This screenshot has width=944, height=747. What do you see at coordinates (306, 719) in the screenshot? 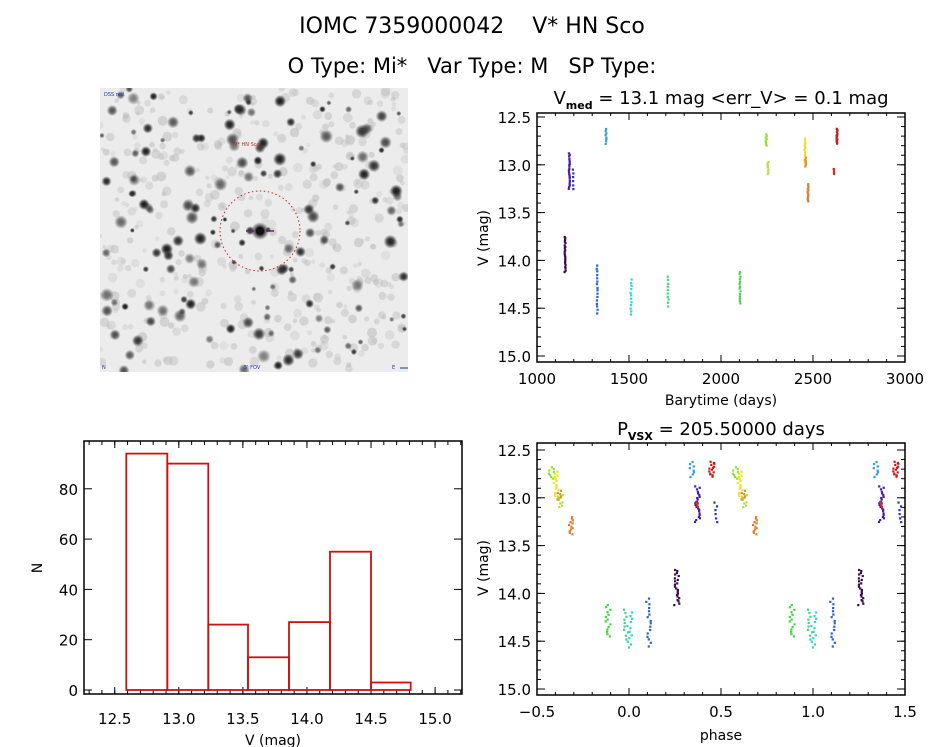
I see `x-tick-label: 14.0` at bounding box center [306, 719].